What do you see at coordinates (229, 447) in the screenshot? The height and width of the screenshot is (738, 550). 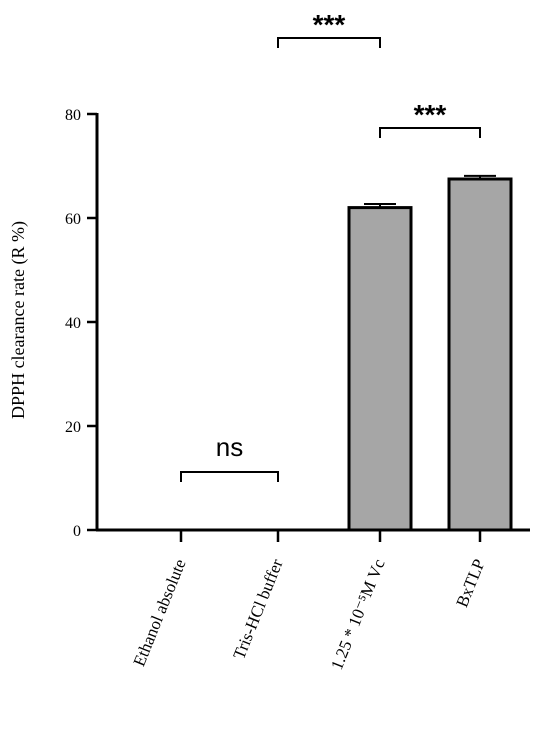 I see `significance-label-2: ns` at bounding box center [229, 447].